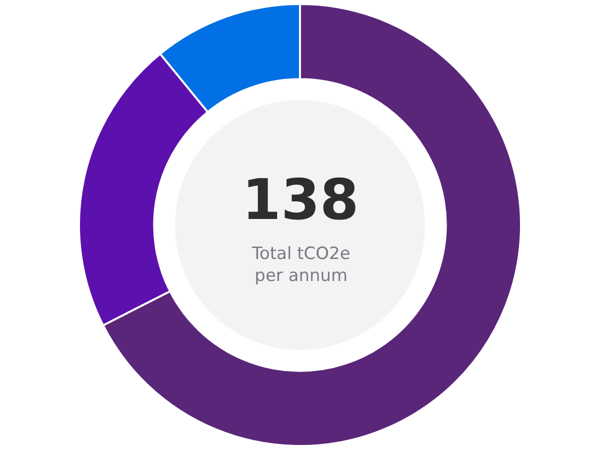 Image resolution: width=600 pixels, height=450 pixels. What do you see at coordinates (300, 200) in the screenshot?
I see `text: 138` at bounding box center [300, 200].